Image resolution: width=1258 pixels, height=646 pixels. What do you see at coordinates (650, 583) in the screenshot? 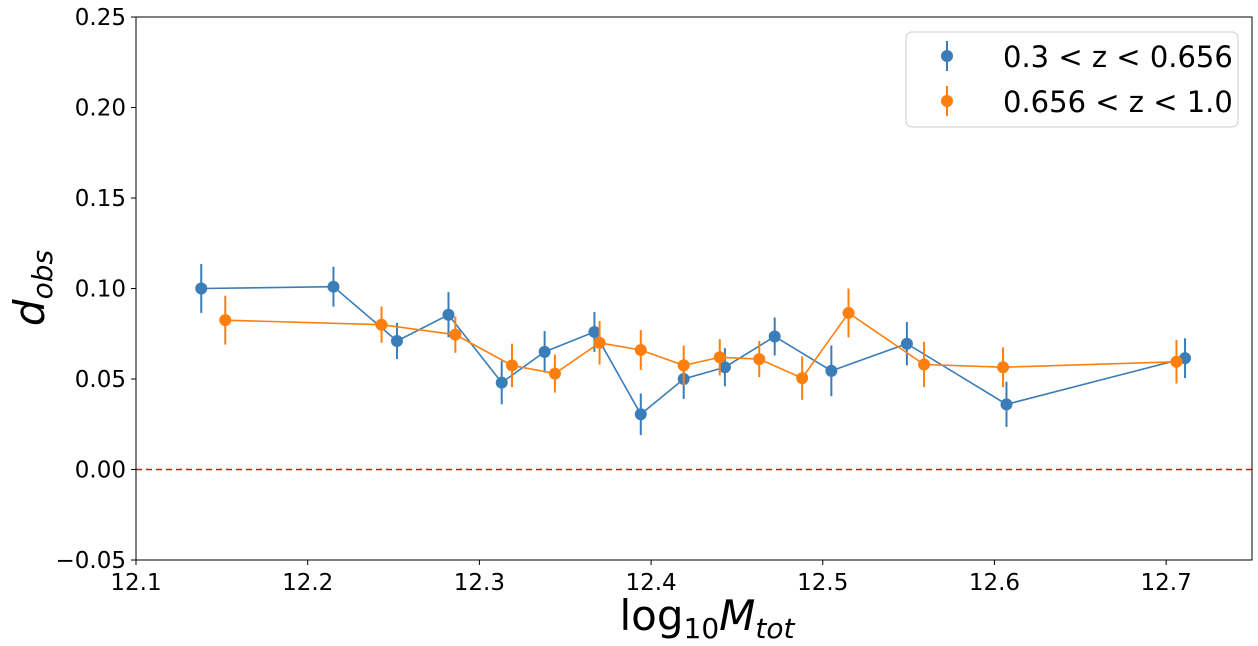
I see `x-tick-label: 12.4` at bounding box center [650, 583].